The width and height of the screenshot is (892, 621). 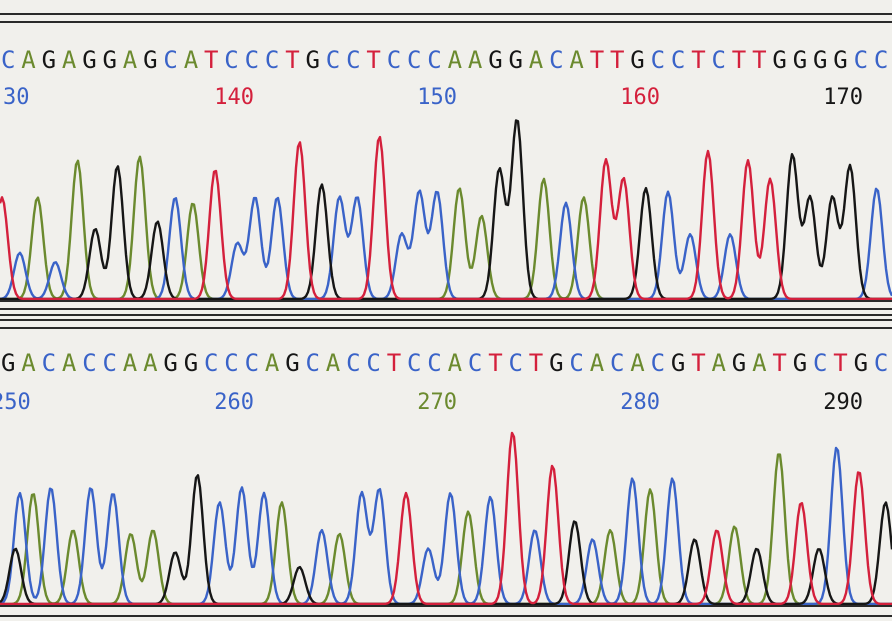 I want to click on panel-bottom-position-labels: 250 260 270 280 290, so click(x=431, y=402).